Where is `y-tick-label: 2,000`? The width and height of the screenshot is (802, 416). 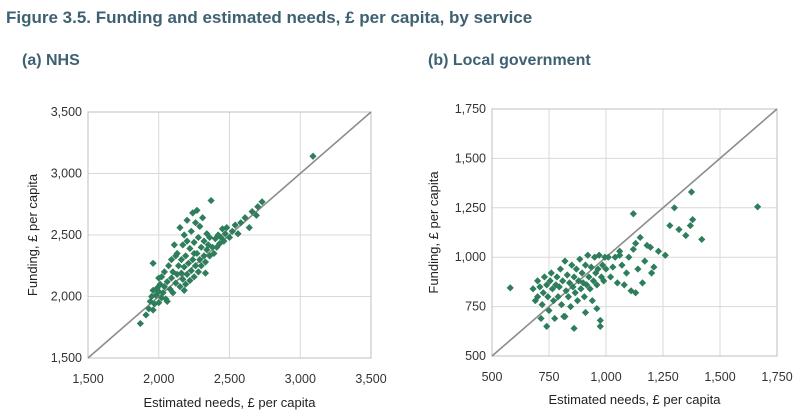 y-tick-label: 2,000 is located at coordinates (66, 297).